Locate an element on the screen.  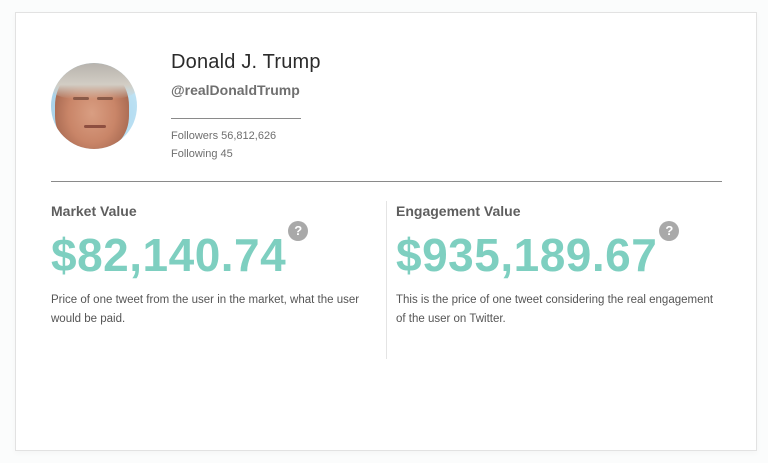
avatar-mouth is located at coordinates (95, 126).